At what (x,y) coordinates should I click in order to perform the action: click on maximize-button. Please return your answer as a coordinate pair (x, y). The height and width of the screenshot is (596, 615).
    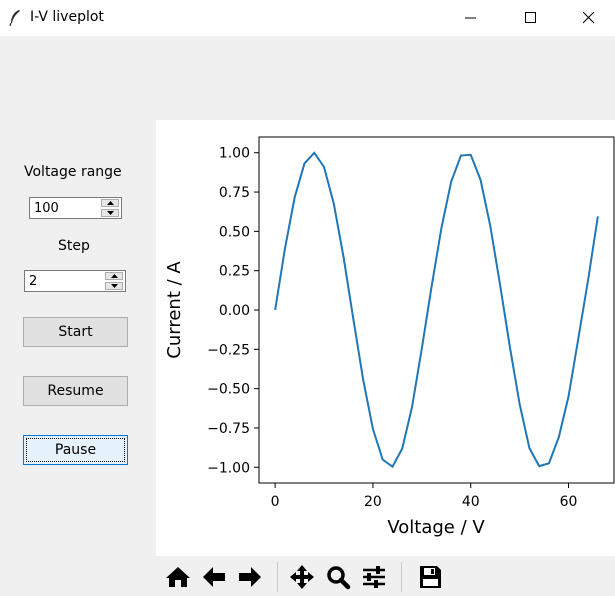
    Looking at the image, I should click on (531, 18).